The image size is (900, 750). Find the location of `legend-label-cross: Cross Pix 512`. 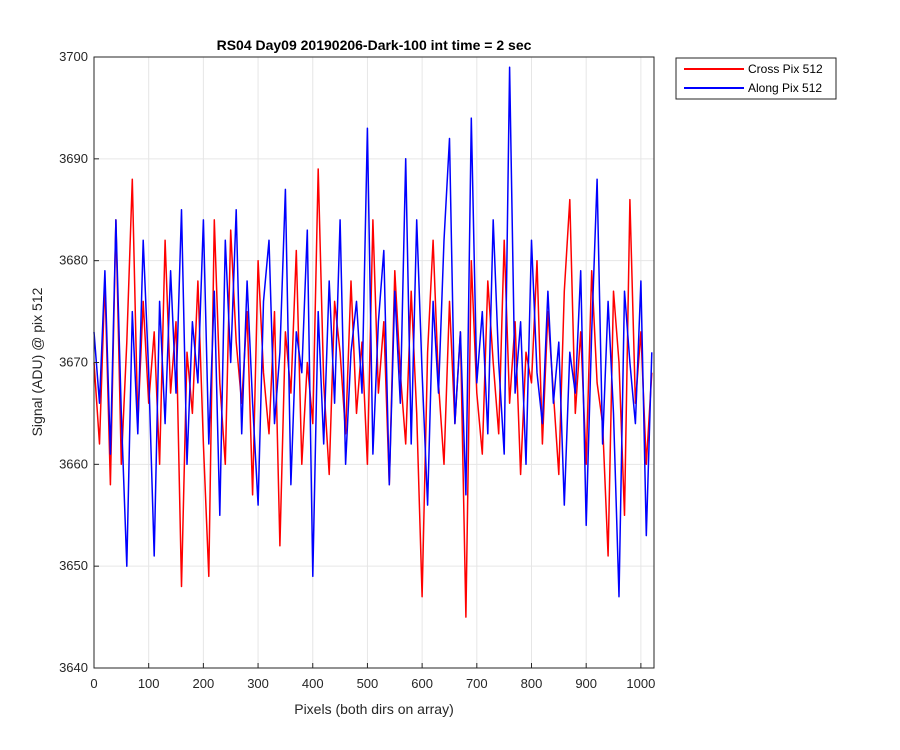

legend-label-cross: Cross Pix 512 is located at coordinates (785, 69).